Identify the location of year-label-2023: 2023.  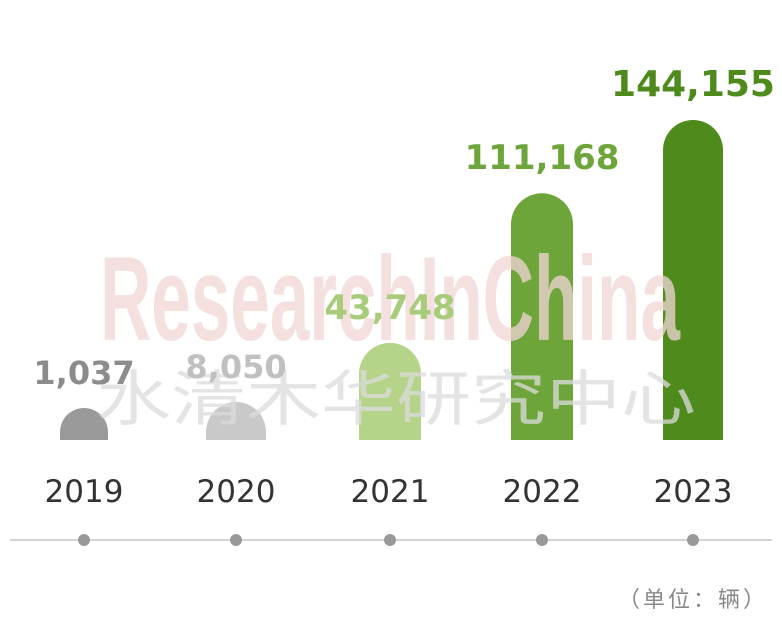
(693, 492).